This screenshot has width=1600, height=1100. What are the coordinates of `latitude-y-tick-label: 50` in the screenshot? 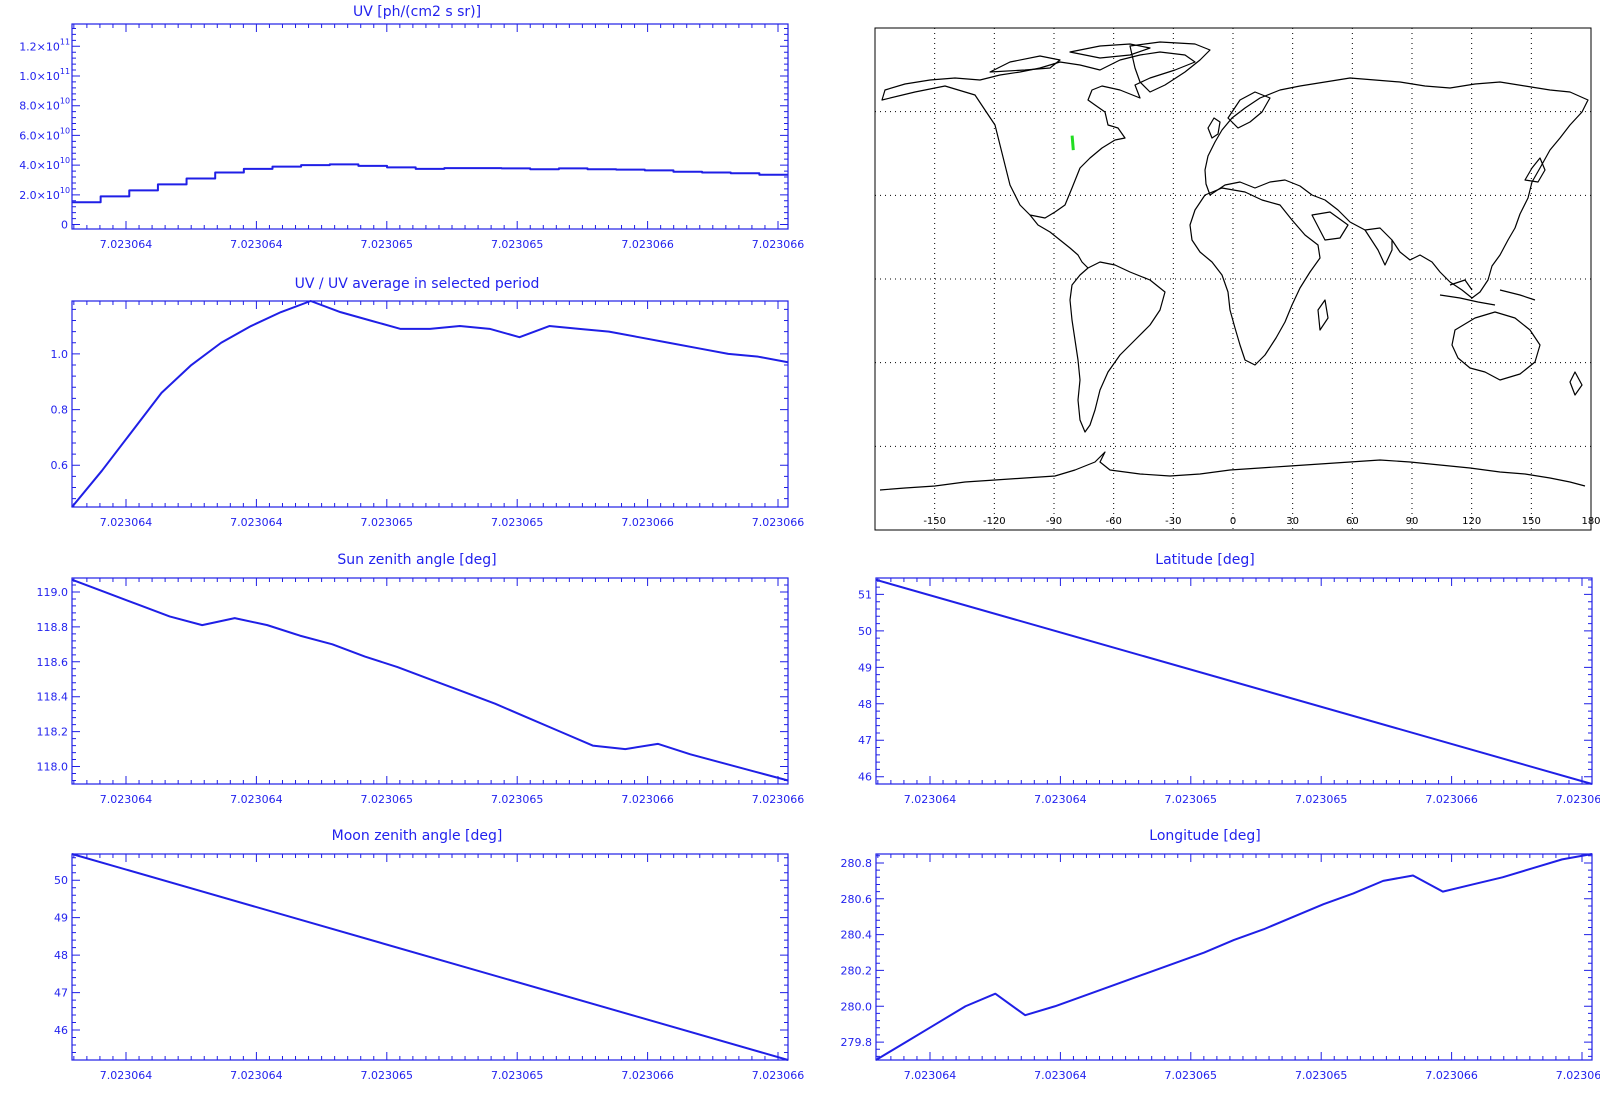 It's located at (865, 631).